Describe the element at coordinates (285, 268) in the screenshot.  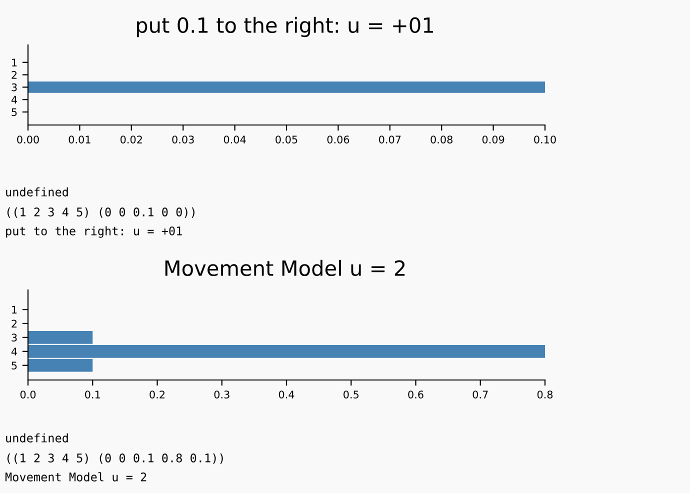
I see `chart-title: Movement Model u = 2` at that location.